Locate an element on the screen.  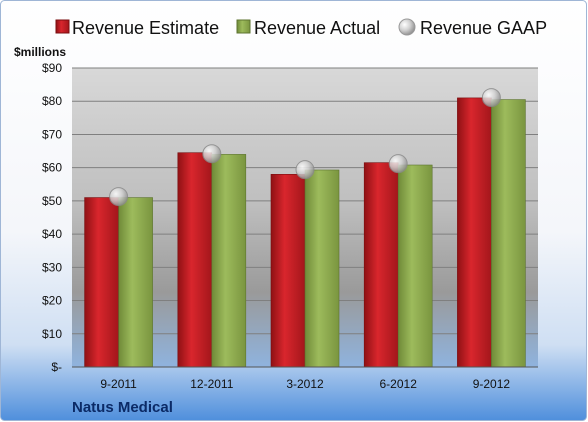
y-tick-label: $90 is located at coordinates (52, 68).